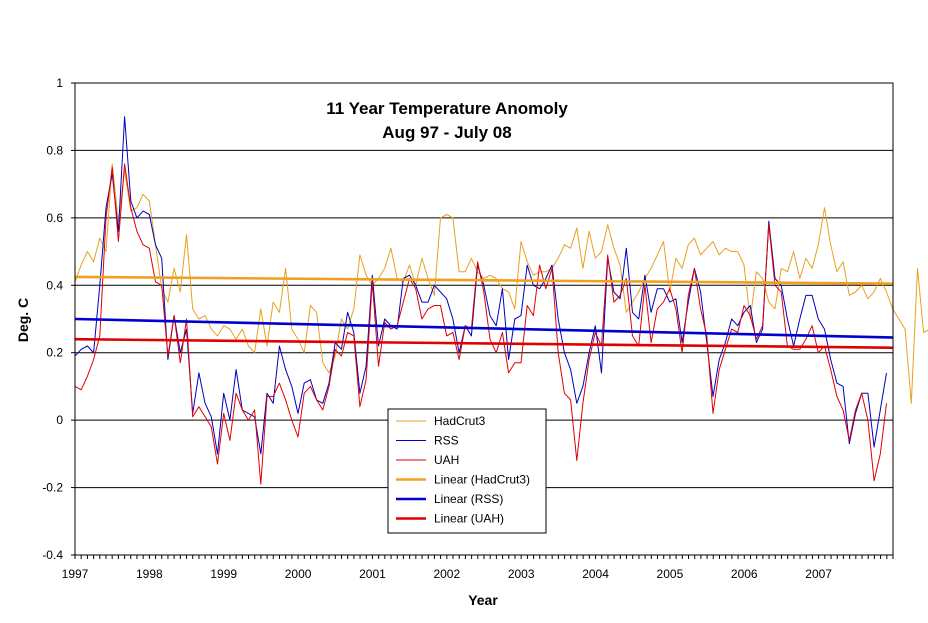  Describe the element at coordinates (52, 488) in the screenshot. I see `y-tick-label: -0.2` at that location.